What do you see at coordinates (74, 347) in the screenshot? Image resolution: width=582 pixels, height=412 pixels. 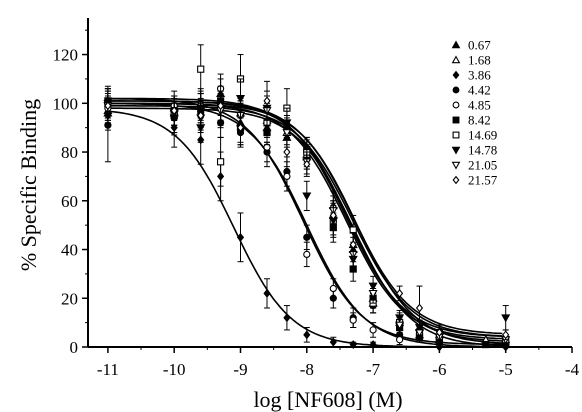 I see `y-tick-label: 0` at bounding box center [74, 347].